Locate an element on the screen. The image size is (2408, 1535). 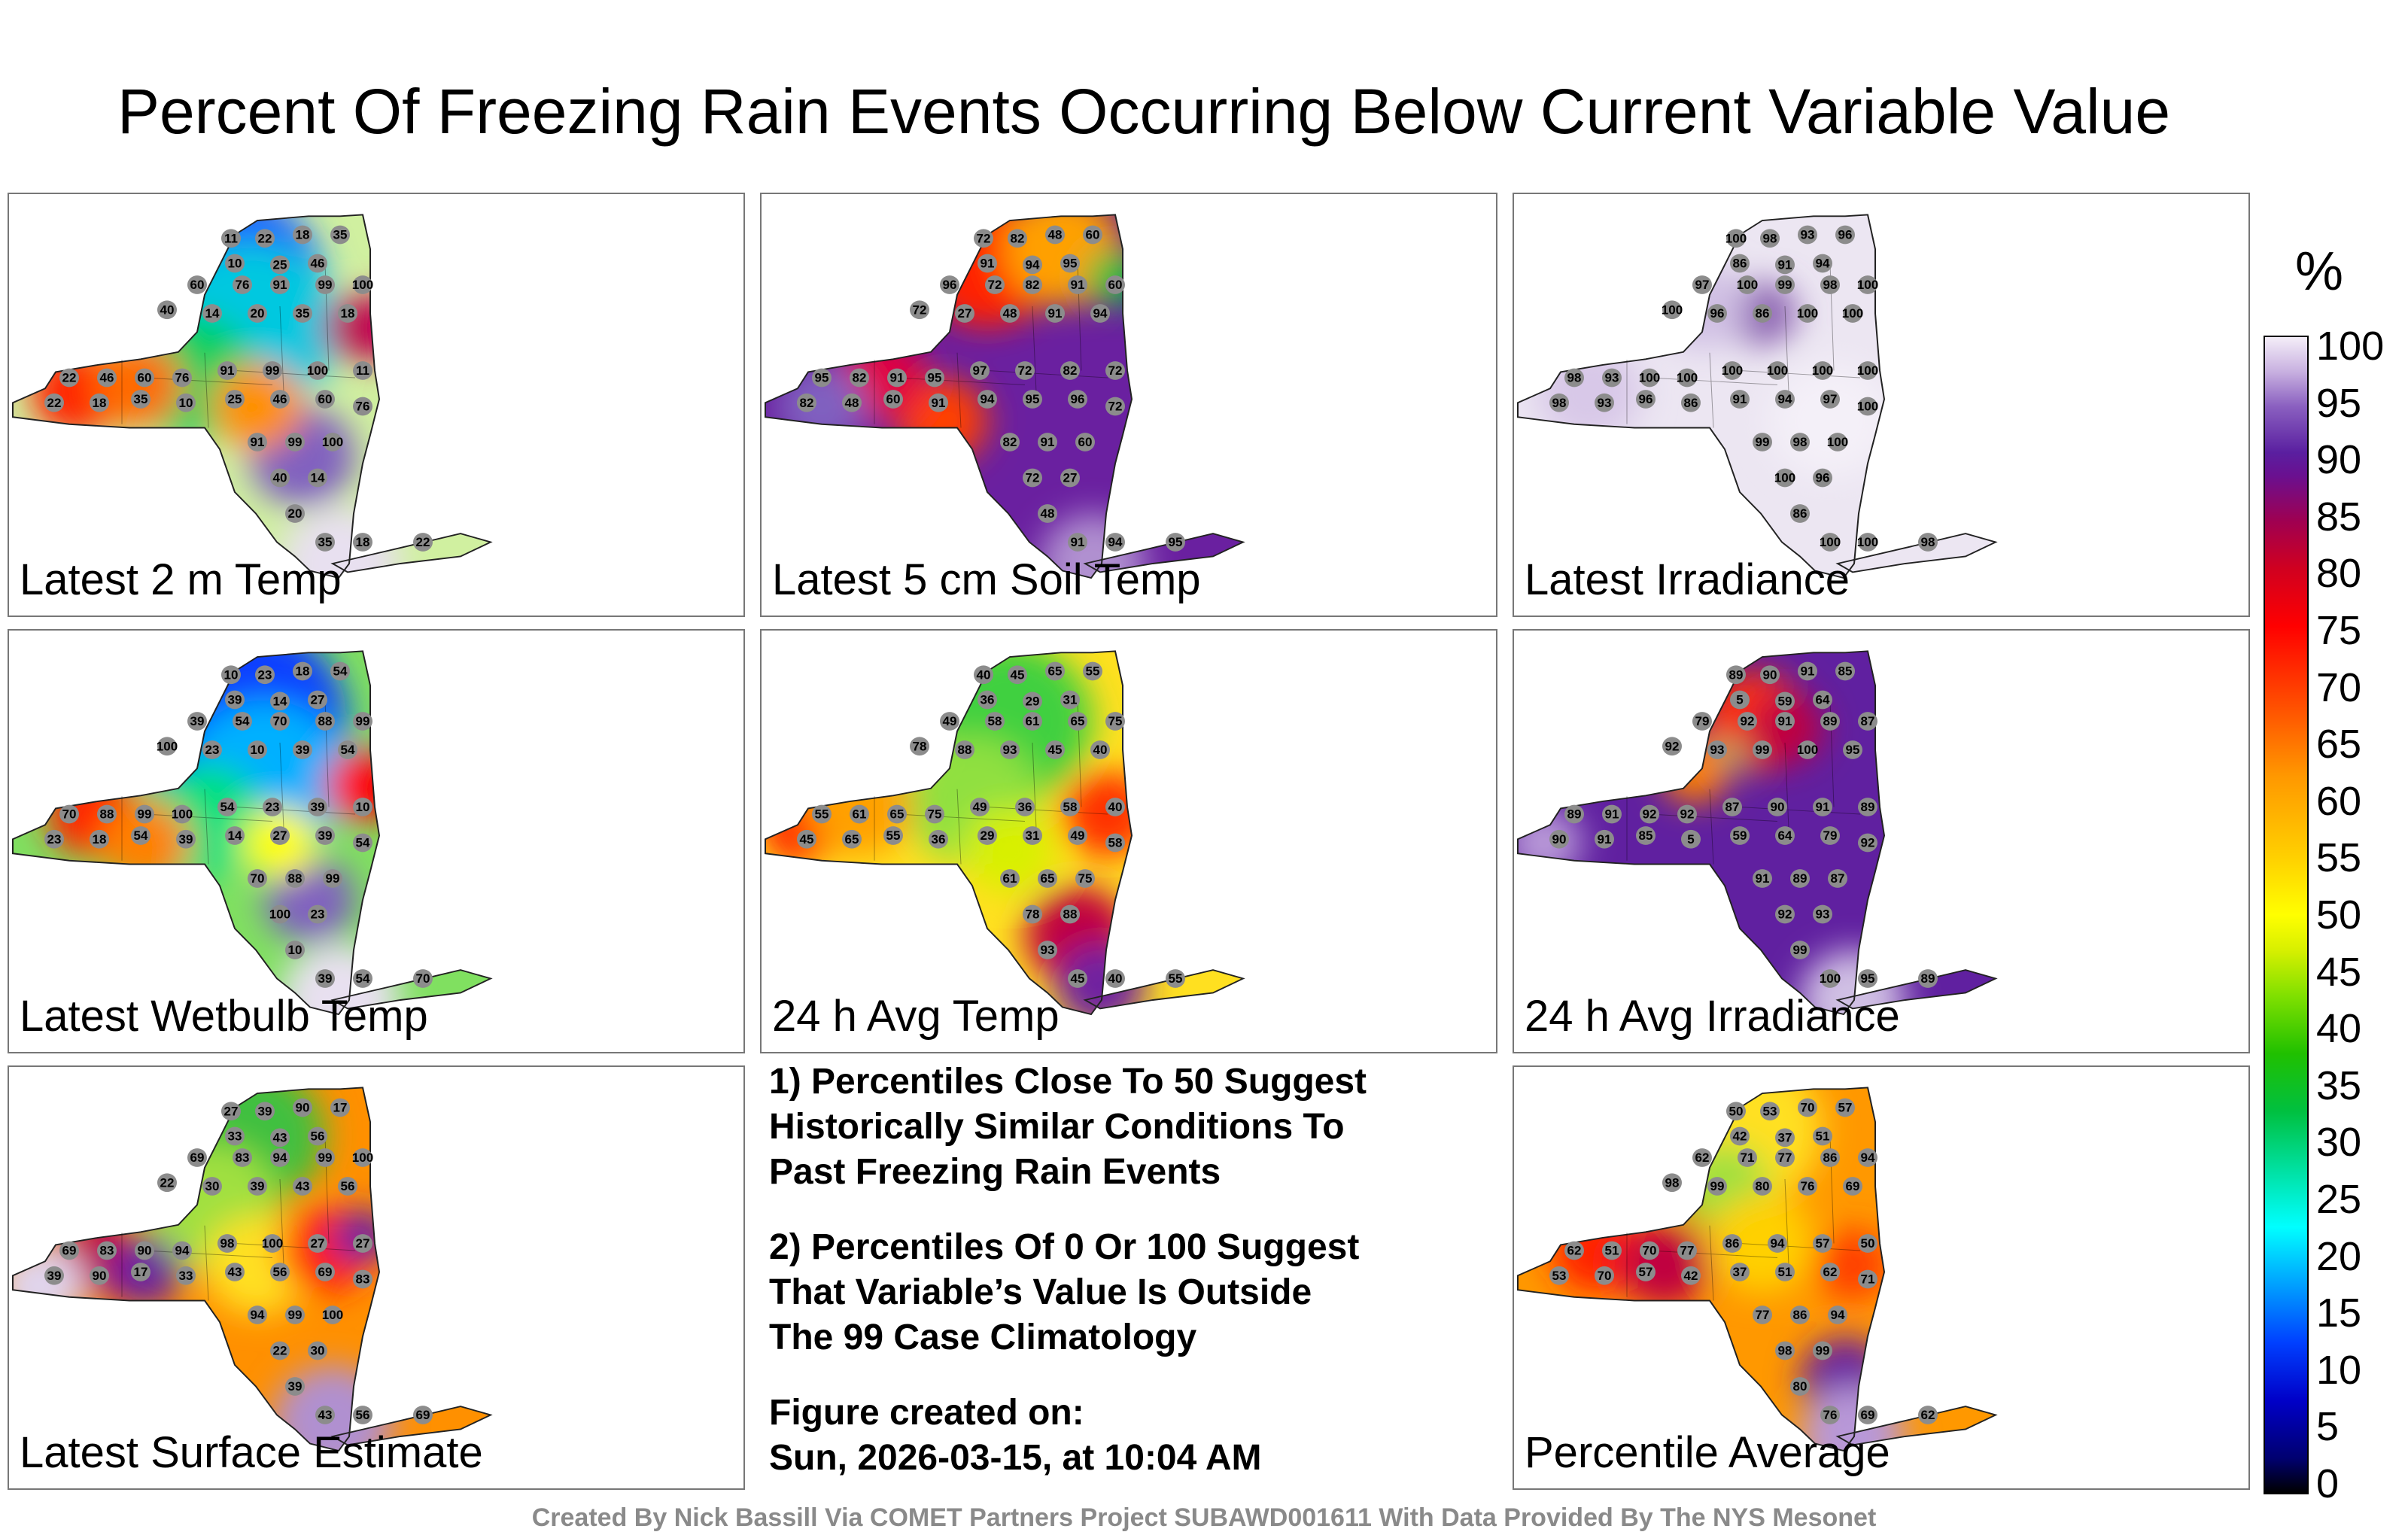
station-marker: 53 is located at coordinates (1559, 1275).